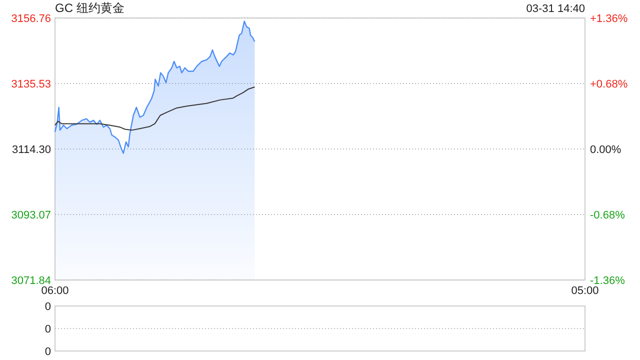 The width and height of the screenshot is (640, 360). I want to click on y-tick-label: 3114.30, so click(31, 150).